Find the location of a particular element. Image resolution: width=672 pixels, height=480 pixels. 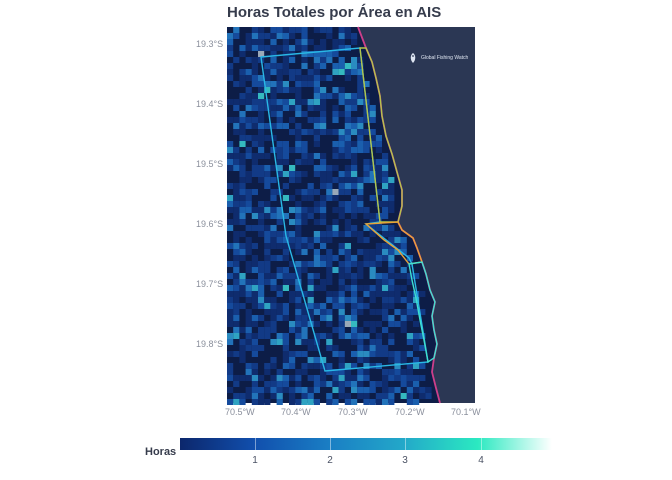

south-coastal-area-boundary is located at coordinates (423, 312).